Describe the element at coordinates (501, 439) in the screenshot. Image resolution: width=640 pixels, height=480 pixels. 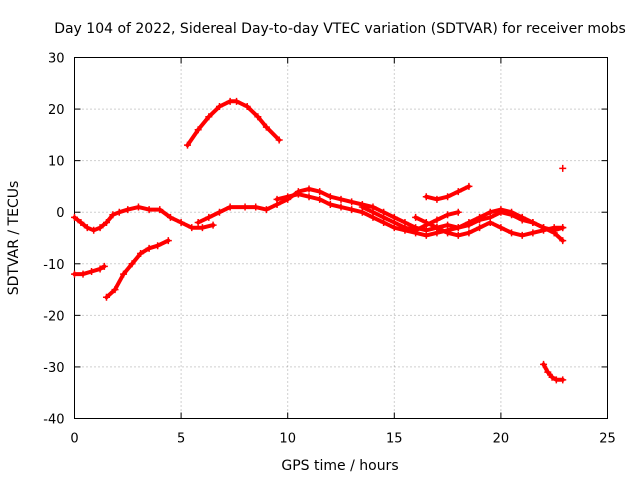
I see `x-tick-label: 20` at that location.